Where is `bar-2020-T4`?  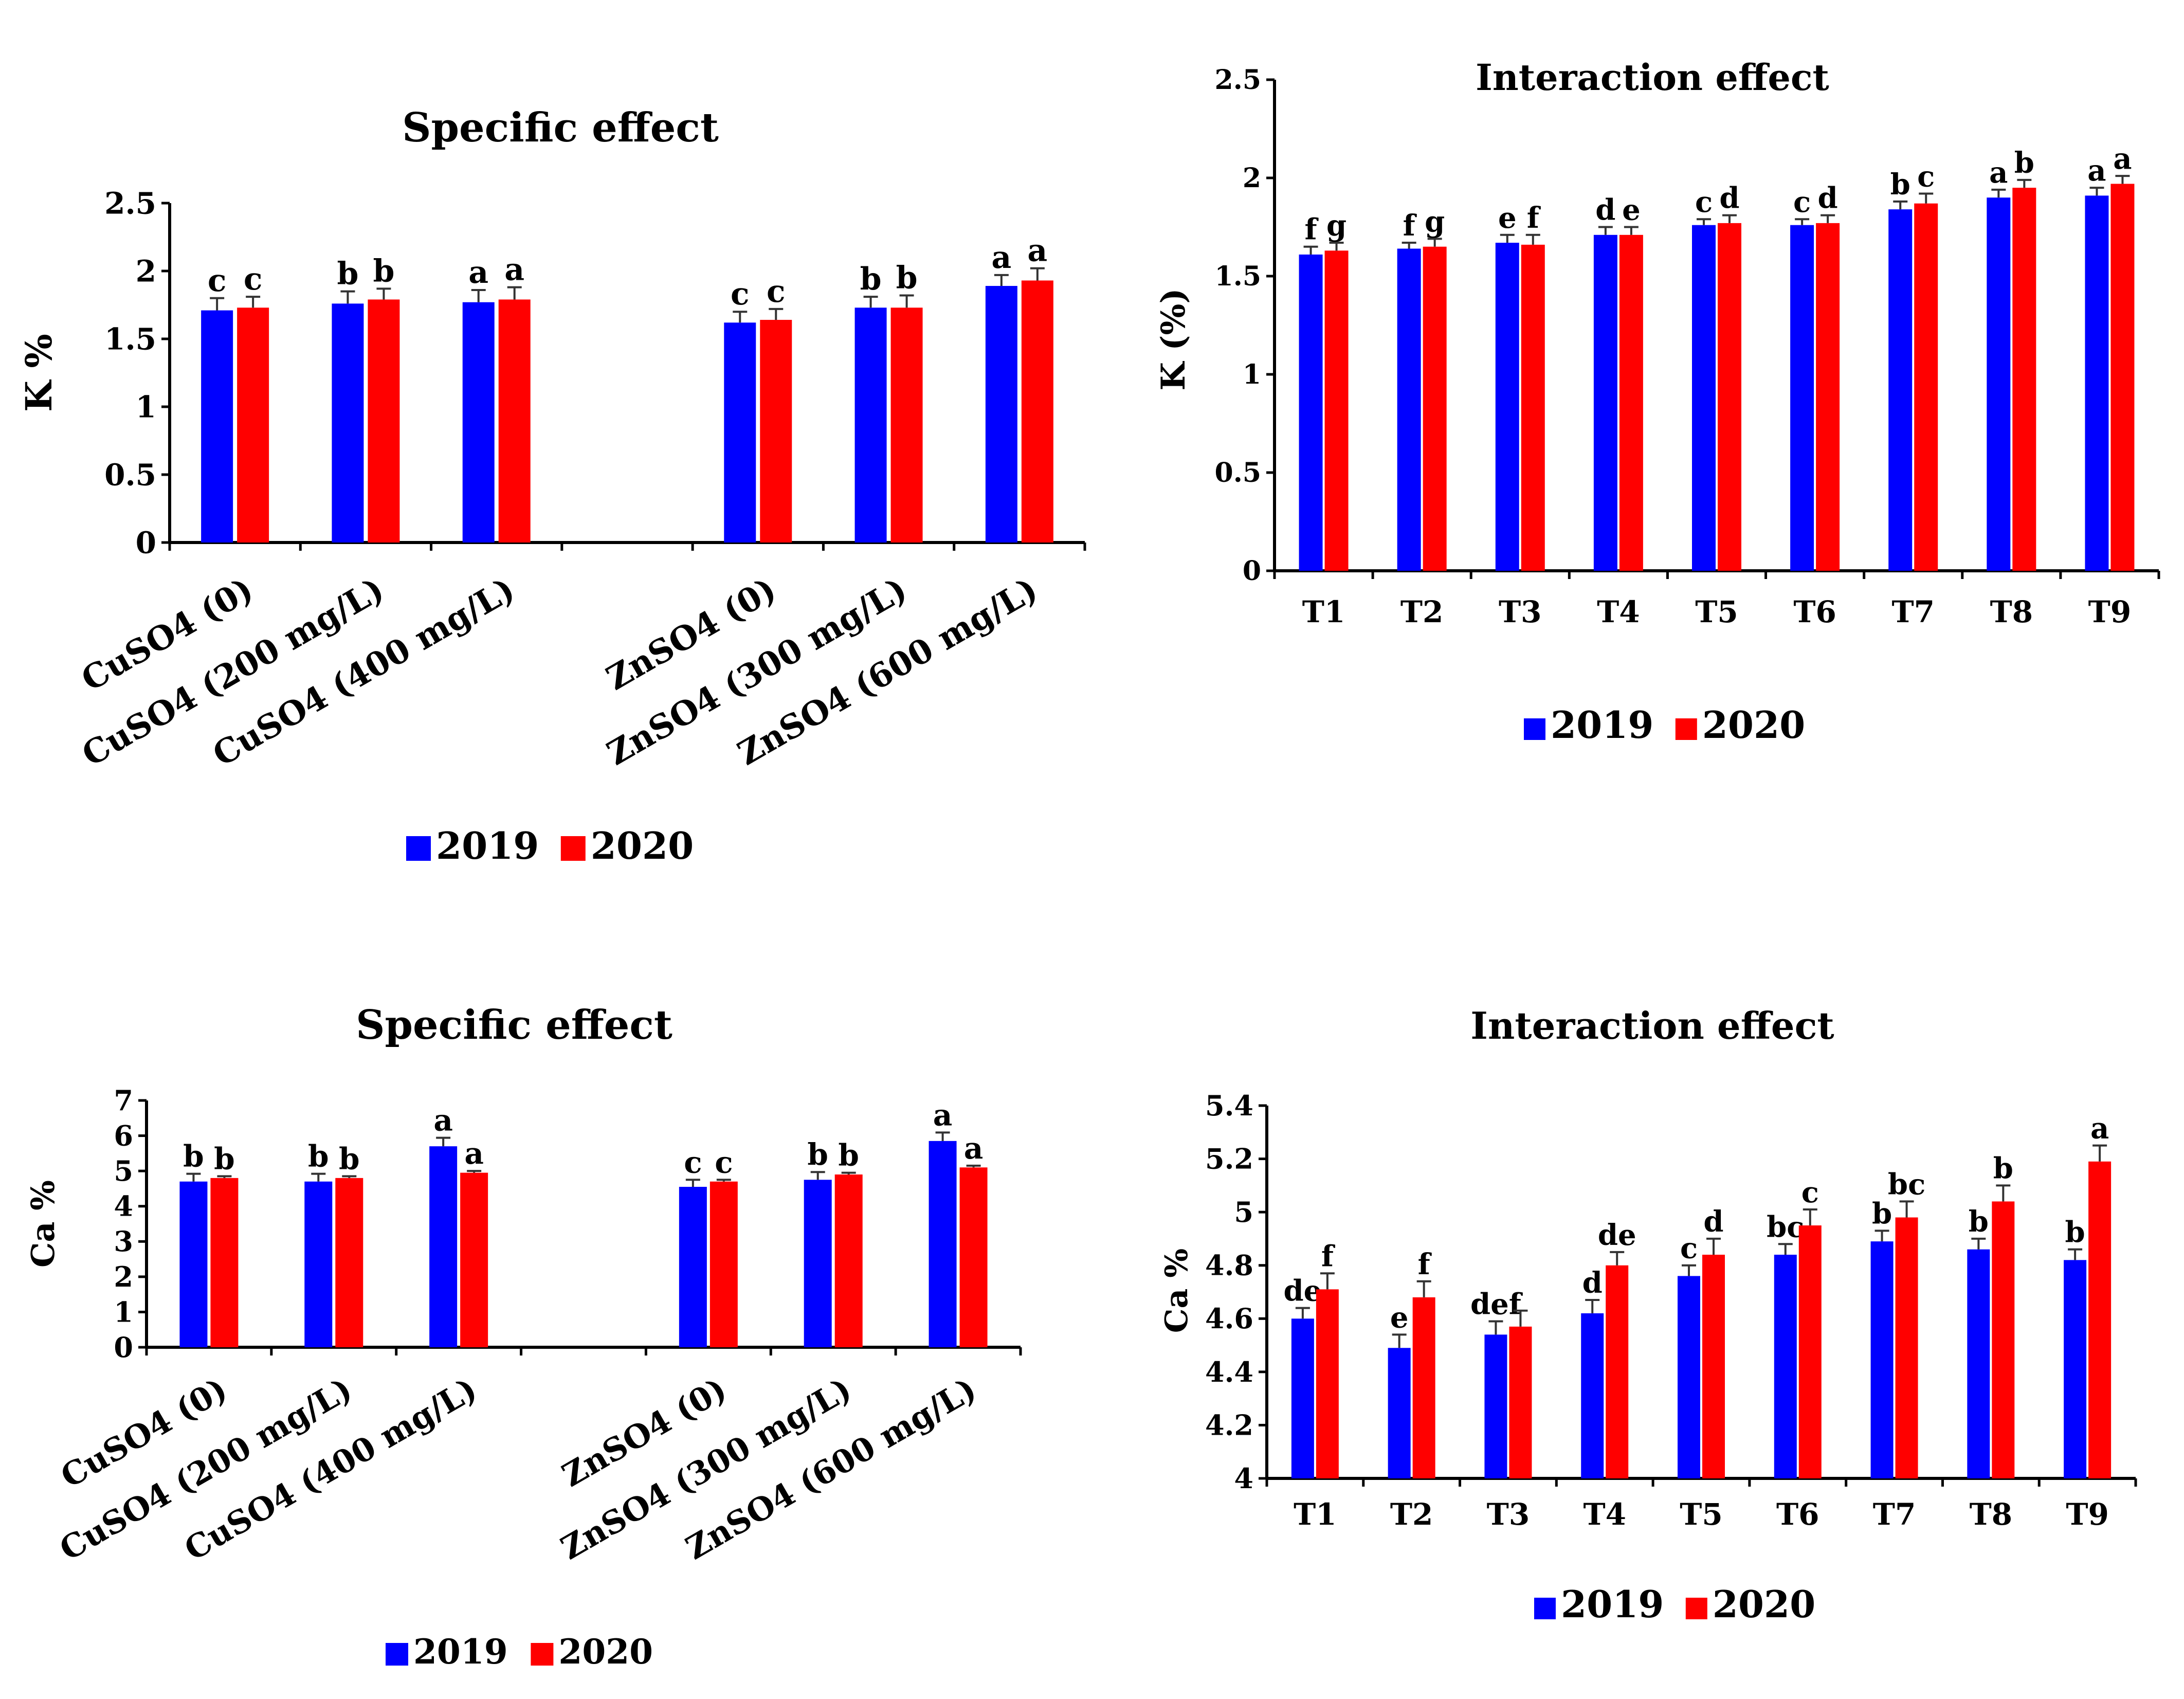
bar-2020-T4 is located at coordinates (1631, 402).